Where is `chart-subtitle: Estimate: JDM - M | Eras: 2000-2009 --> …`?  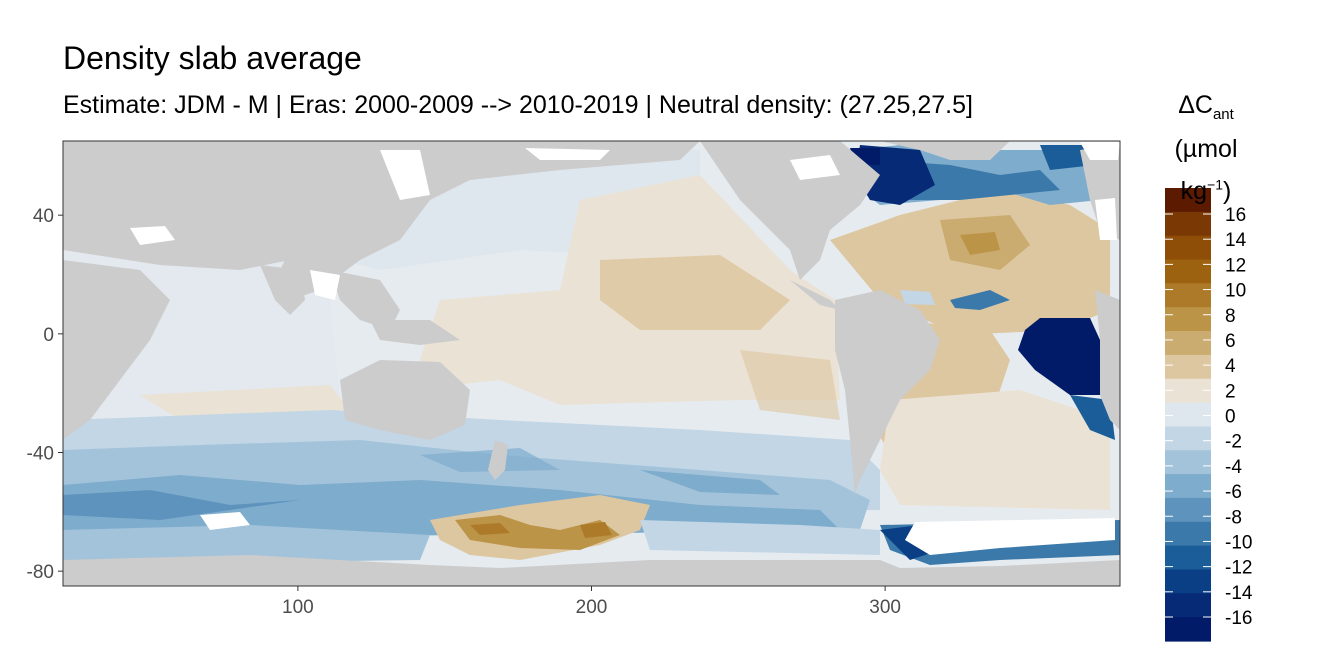 chart-subtitle: Estimate: JDM - M | Eras: 2000-2009 --> … is located at coordinates (518, 105).